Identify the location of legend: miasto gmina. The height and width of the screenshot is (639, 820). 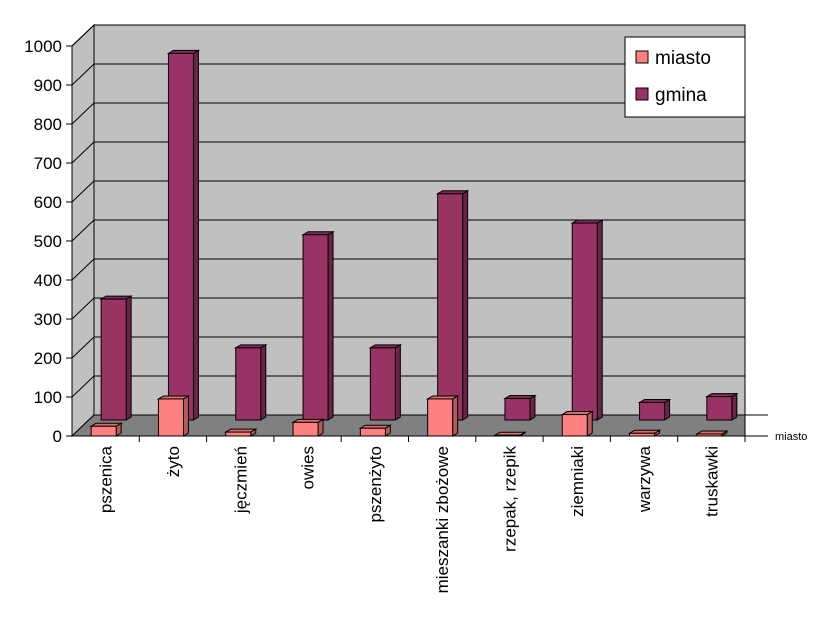
(685, 77).